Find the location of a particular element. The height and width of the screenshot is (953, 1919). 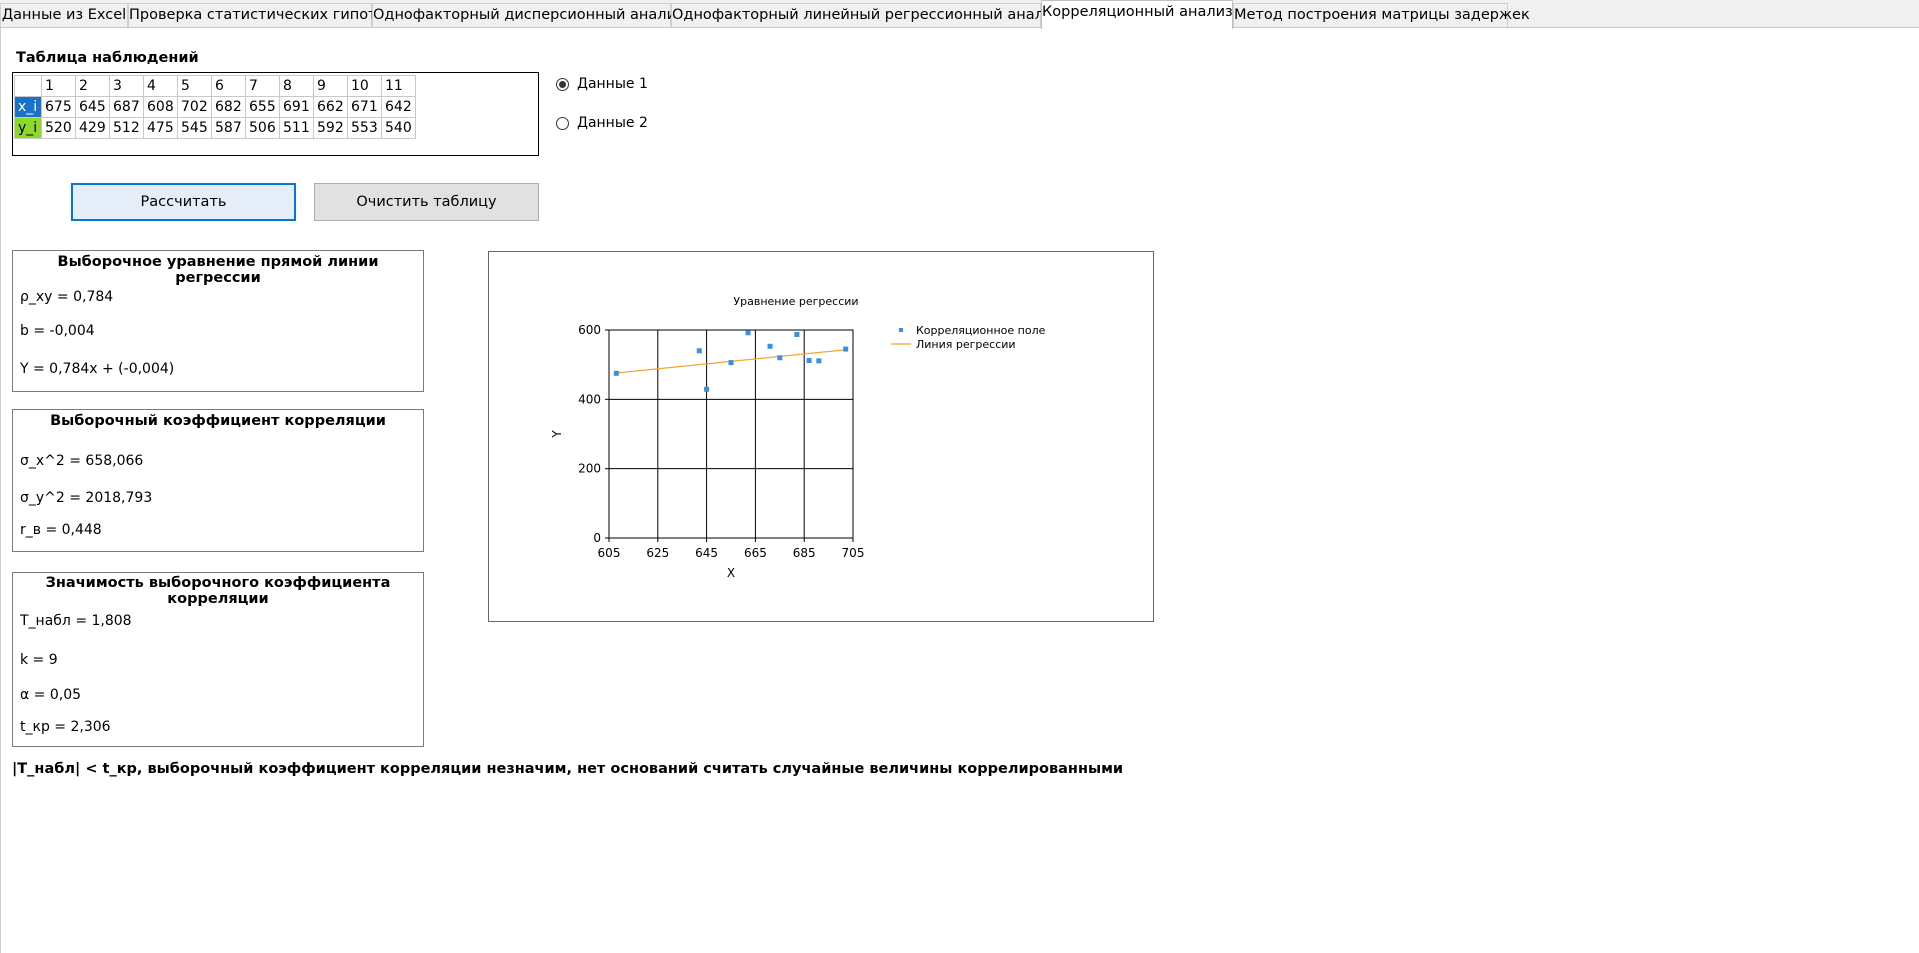

tab-one-way-anova: Однофакторный дисперсионный анализ is located at coordinates (528, 15).